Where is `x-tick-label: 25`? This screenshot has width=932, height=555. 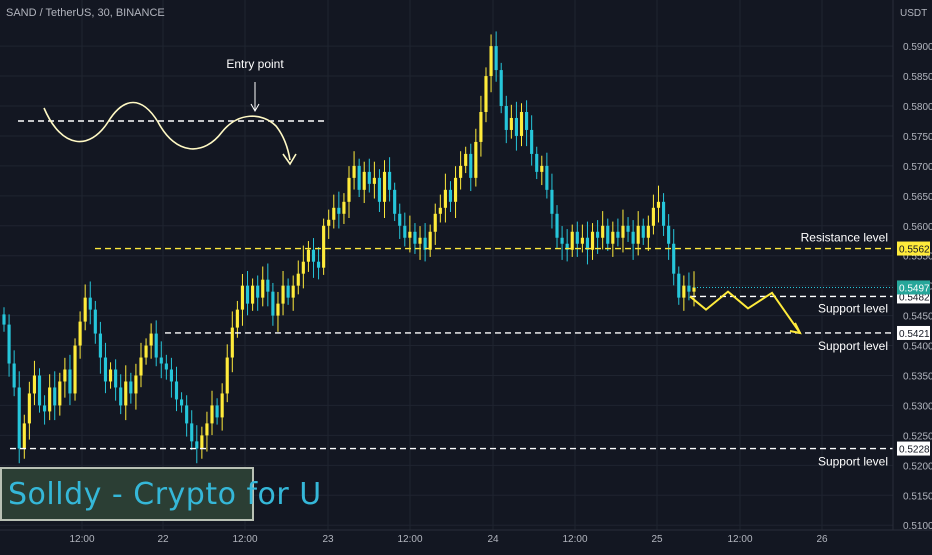 x-tick-label: 25 is located at coordinates (657, 539).